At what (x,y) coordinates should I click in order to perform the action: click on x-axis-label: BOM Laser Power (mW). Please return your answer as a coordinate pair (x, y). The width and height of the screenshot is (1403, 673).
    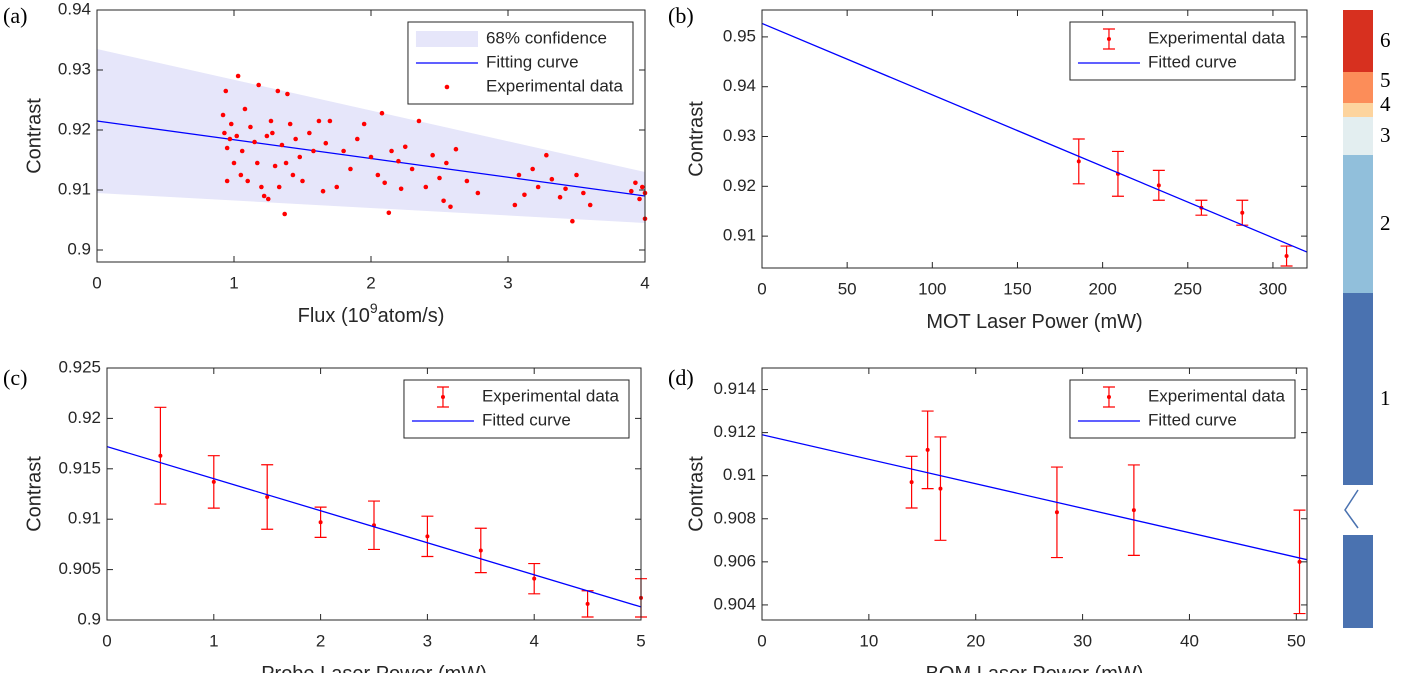
    Looking at the image, I should click on (1035, 668).